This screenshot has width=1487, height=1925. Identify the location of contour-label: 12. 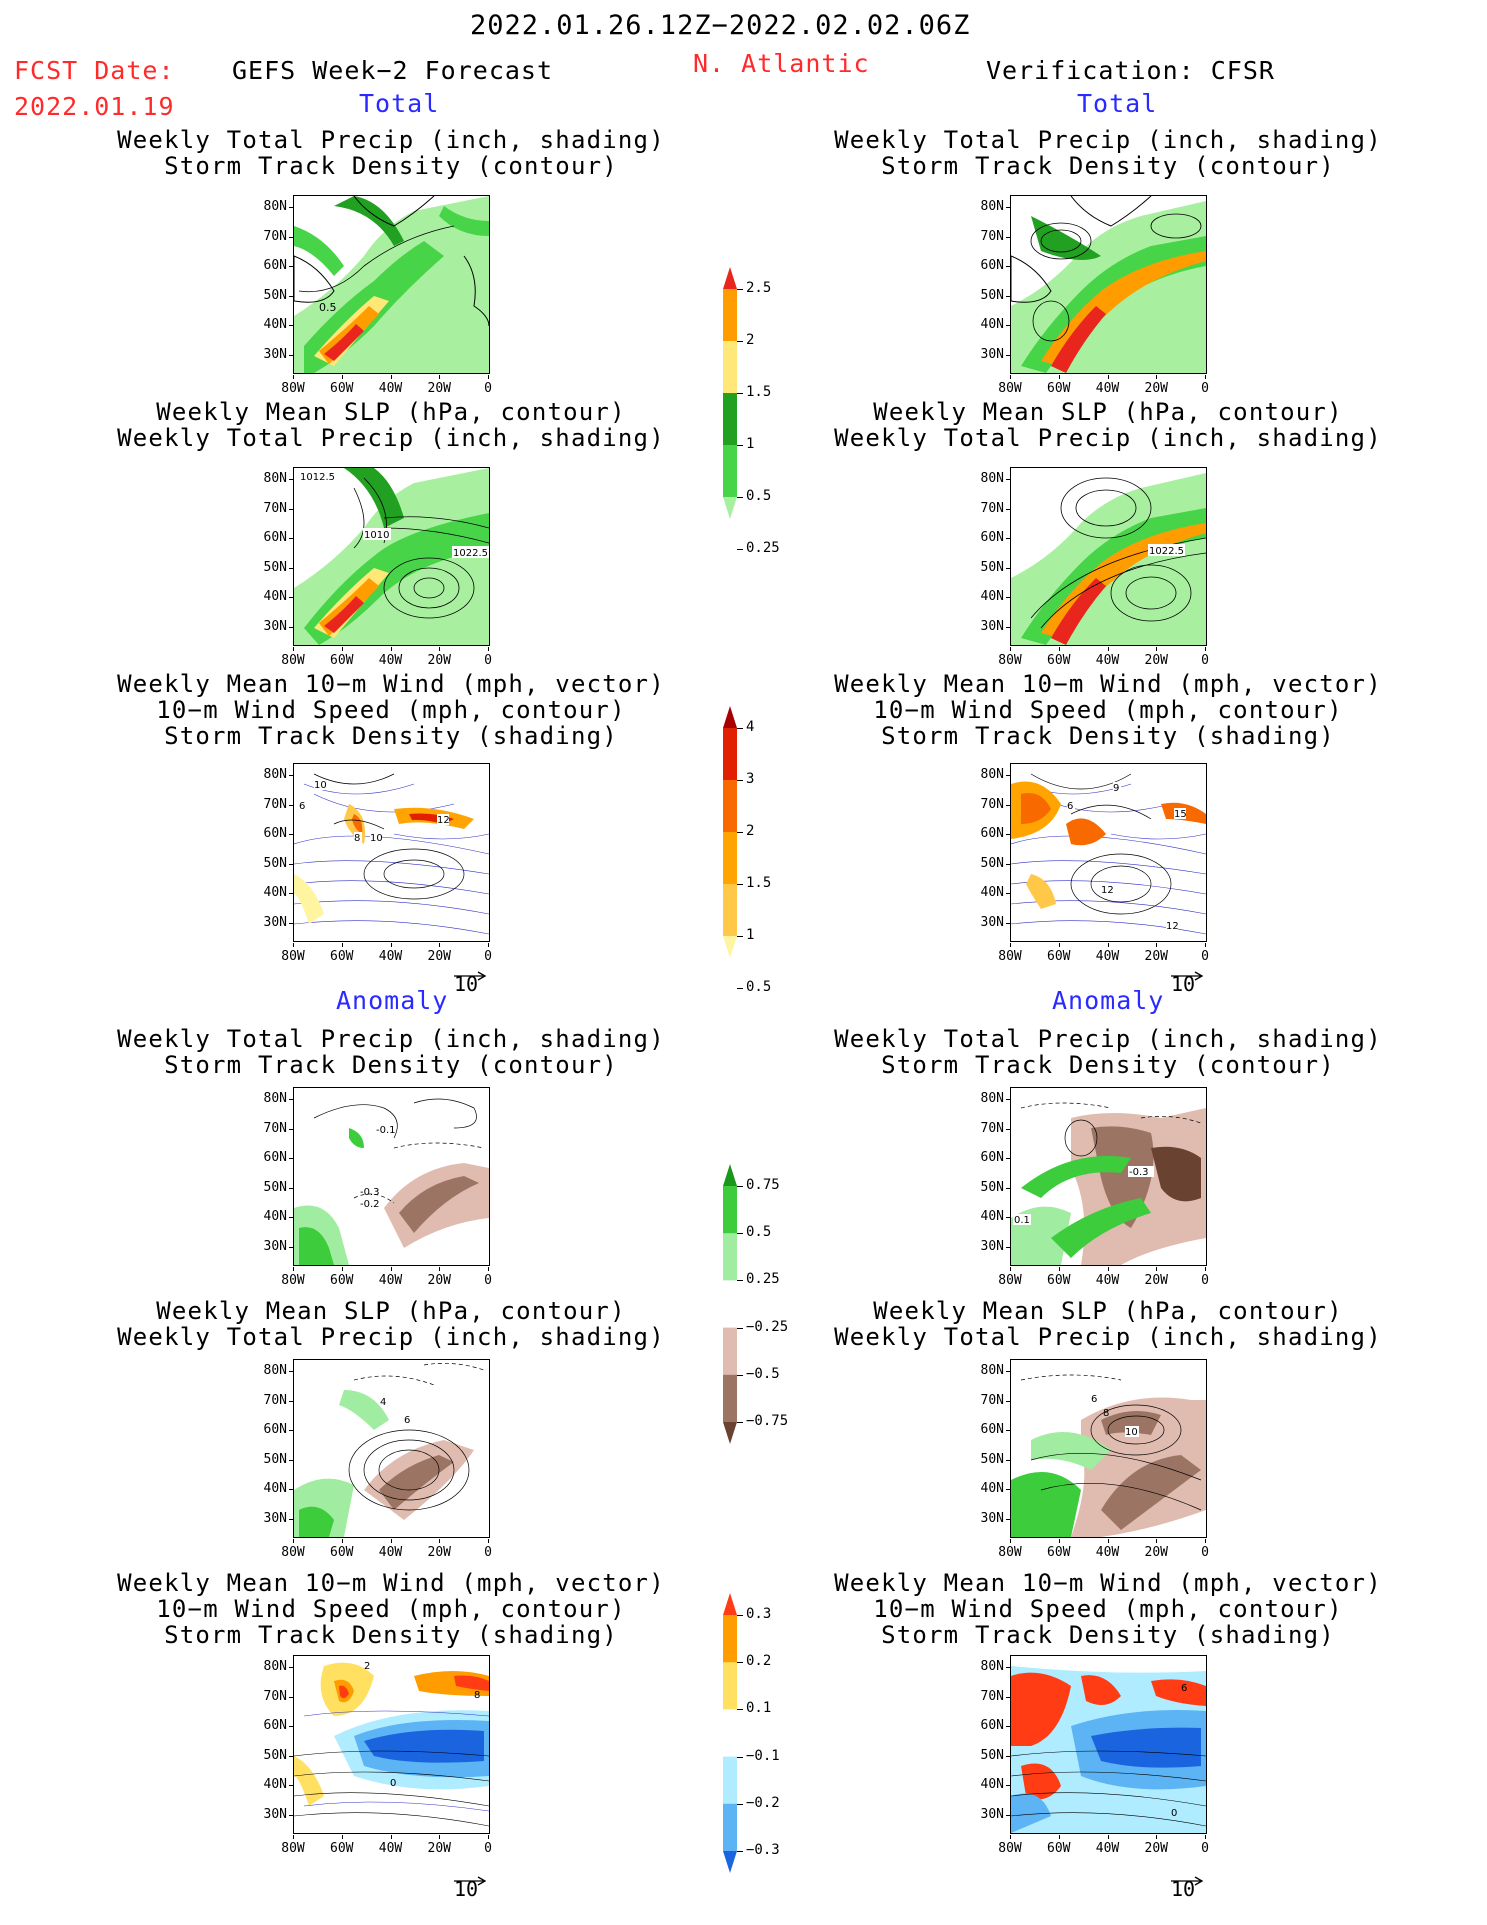
(1172, 926).